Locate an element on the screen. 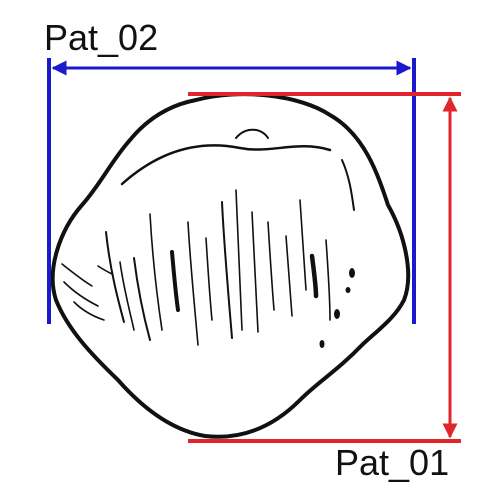 The height and width of the screenshot is (500, 500). bone-ridge-upper is located at coordinates (226, 165).